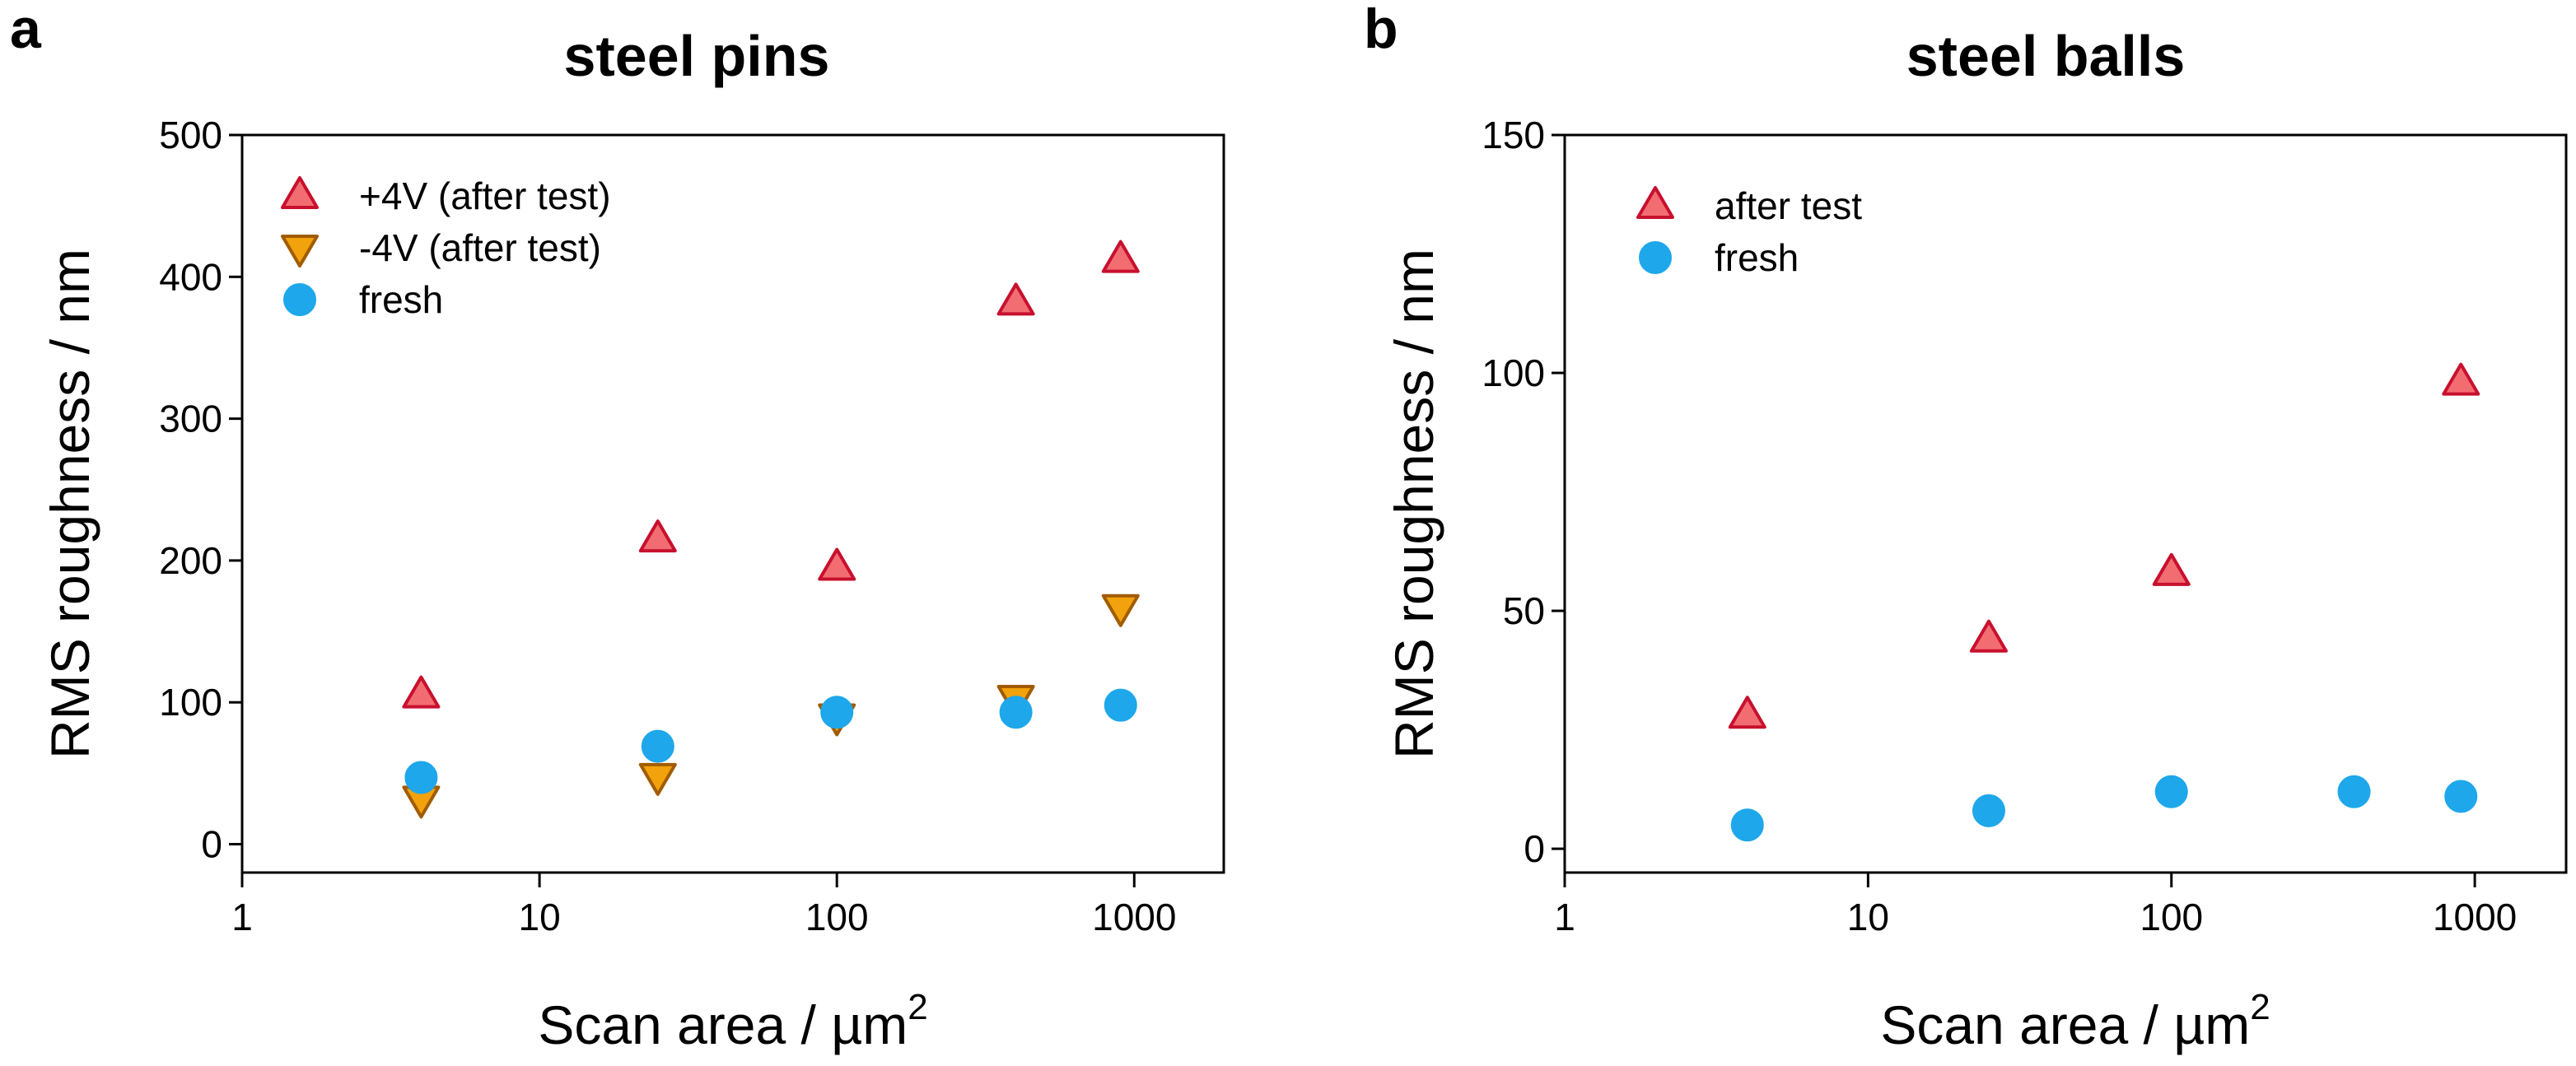 The image size is (2576, 1066). What do you see at coordinates (917, 1007) in the screenshot?
I see `panel-a-xlabel-superscript: 2` at bounding box center [917, 1007].